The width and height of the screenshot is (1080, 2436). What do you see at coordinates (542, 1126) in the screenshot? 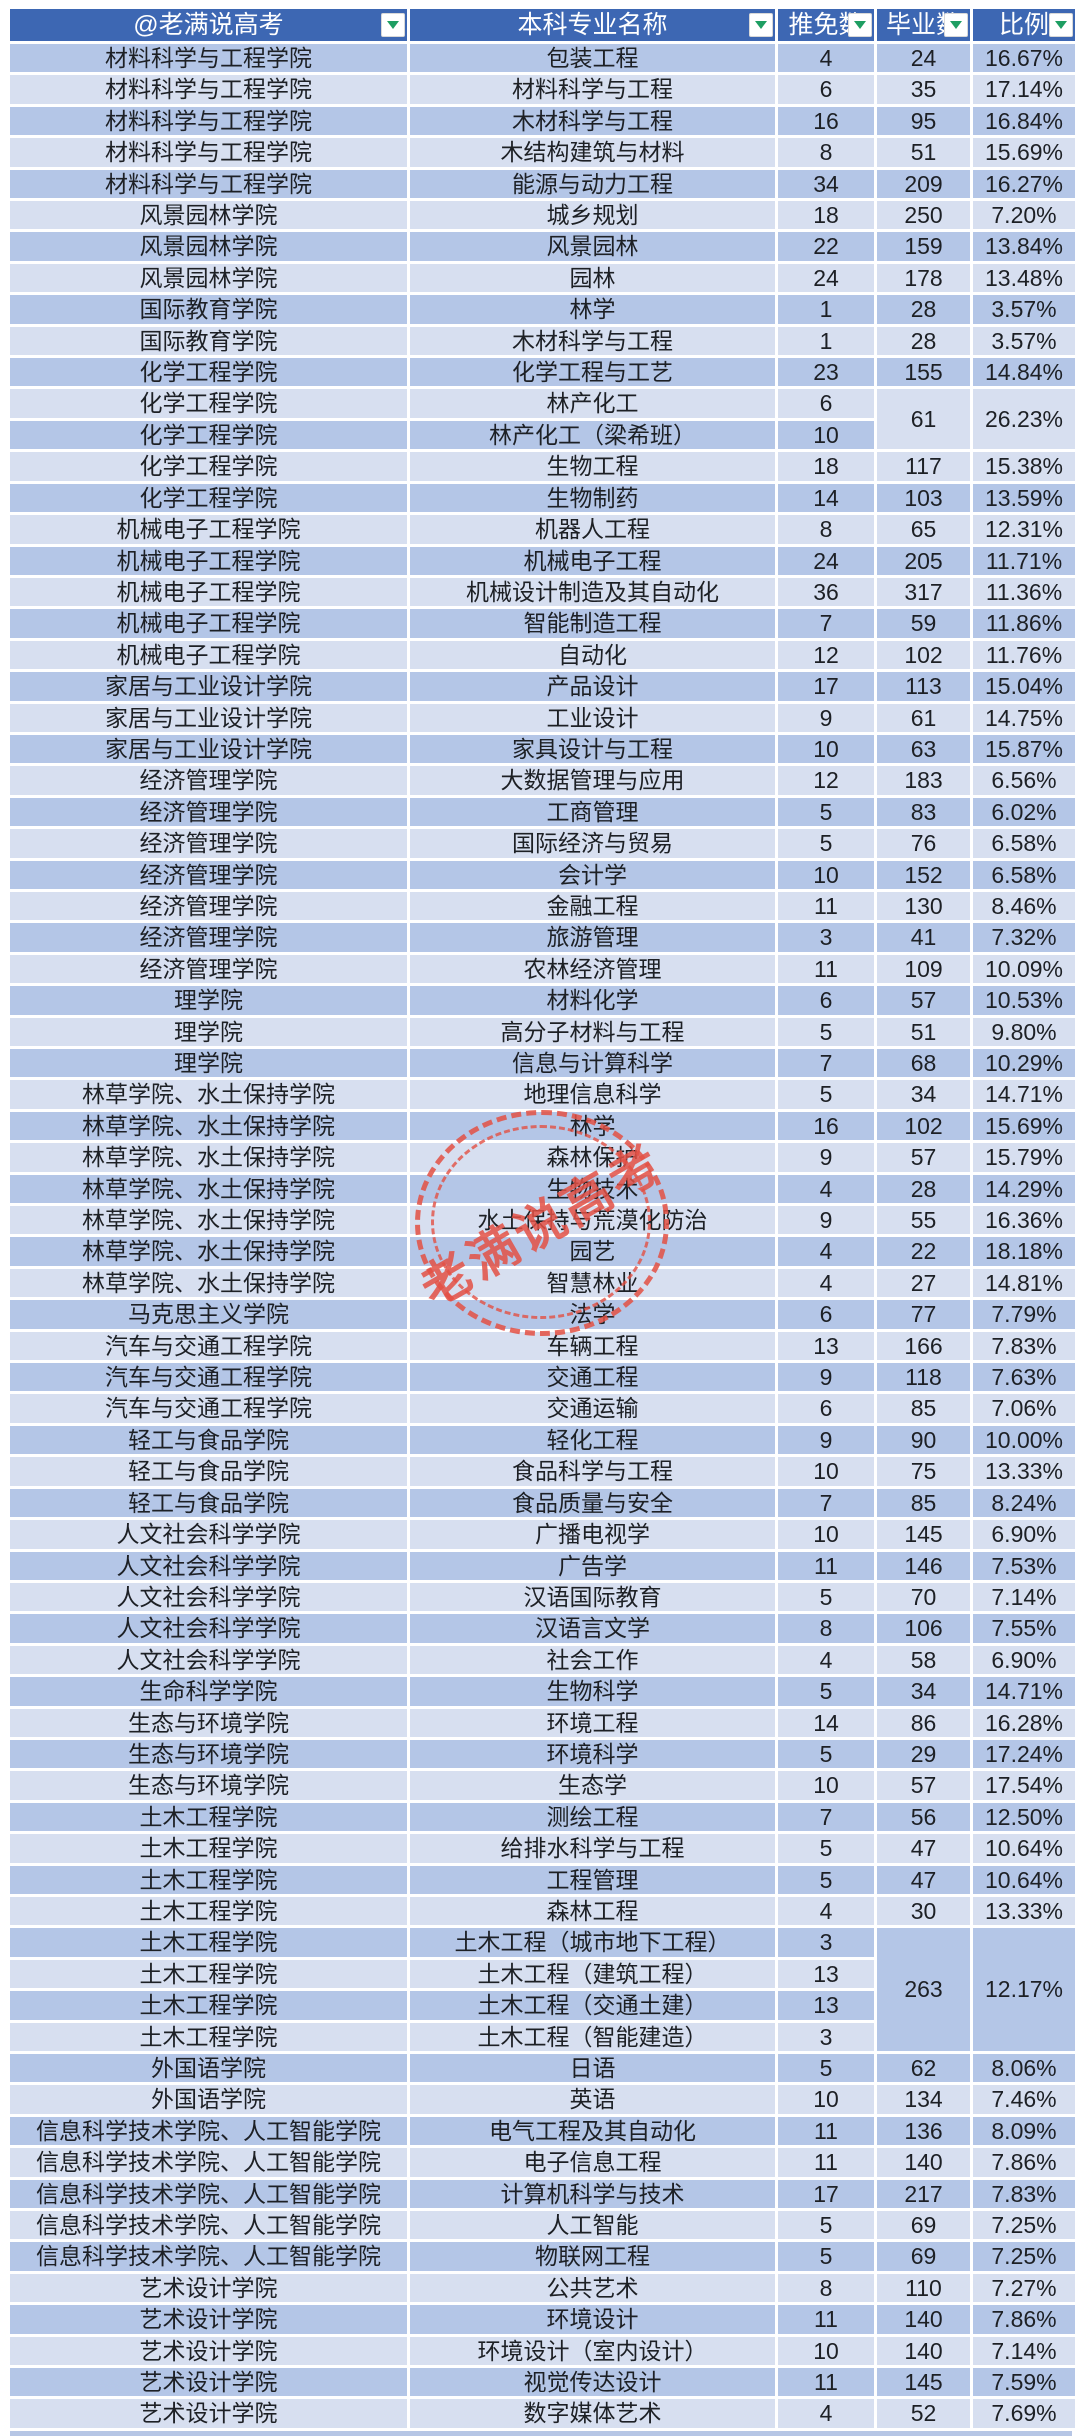
I see `table-row: 林草学院、水土保持学院 林学 16 102 15.69%` at bounding box center [542, 1126].